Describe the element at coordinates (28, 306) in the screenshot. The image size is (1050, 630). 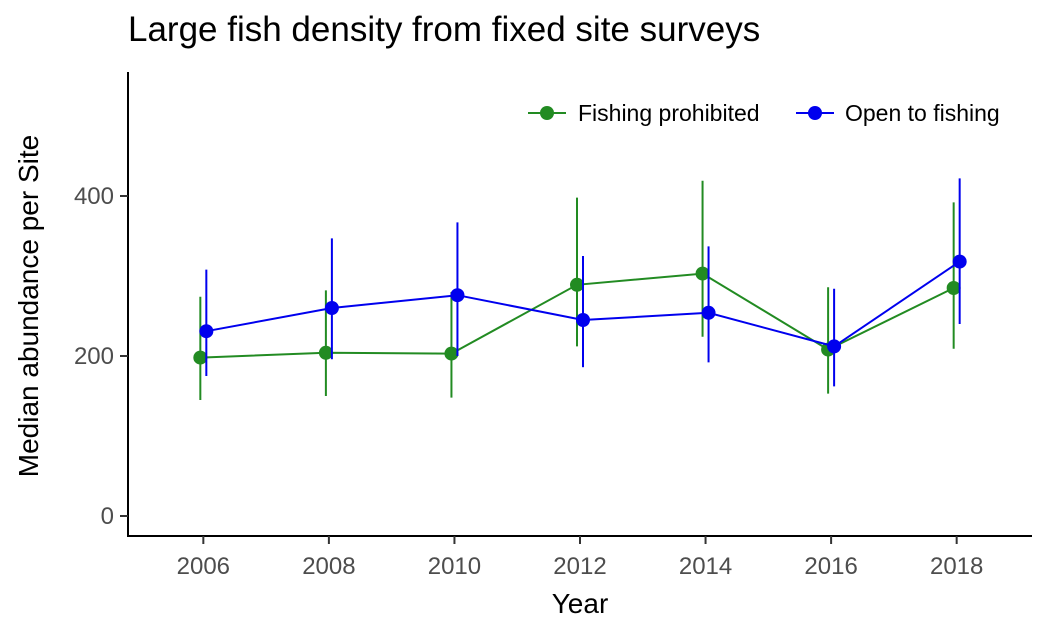
I see `y-axis-title: Median abundance per Site` at that location.